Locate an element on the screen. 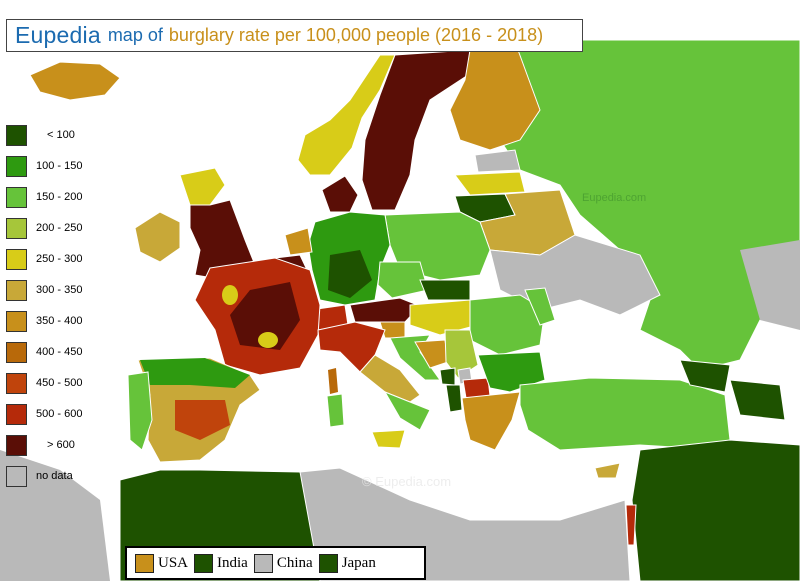 This screenshot has width=800, height=581. comparison-legend: USA India China Japan is located at coordinates (275, 563).